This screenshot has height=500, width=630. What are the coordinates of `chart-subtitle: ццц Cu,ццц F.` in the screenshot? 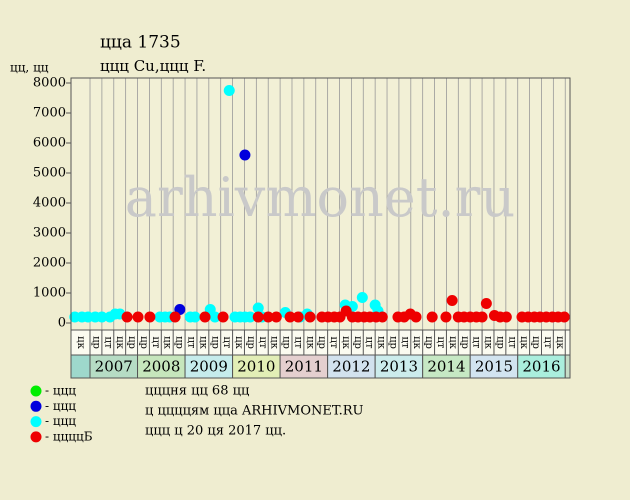 It's located at (153, 66).